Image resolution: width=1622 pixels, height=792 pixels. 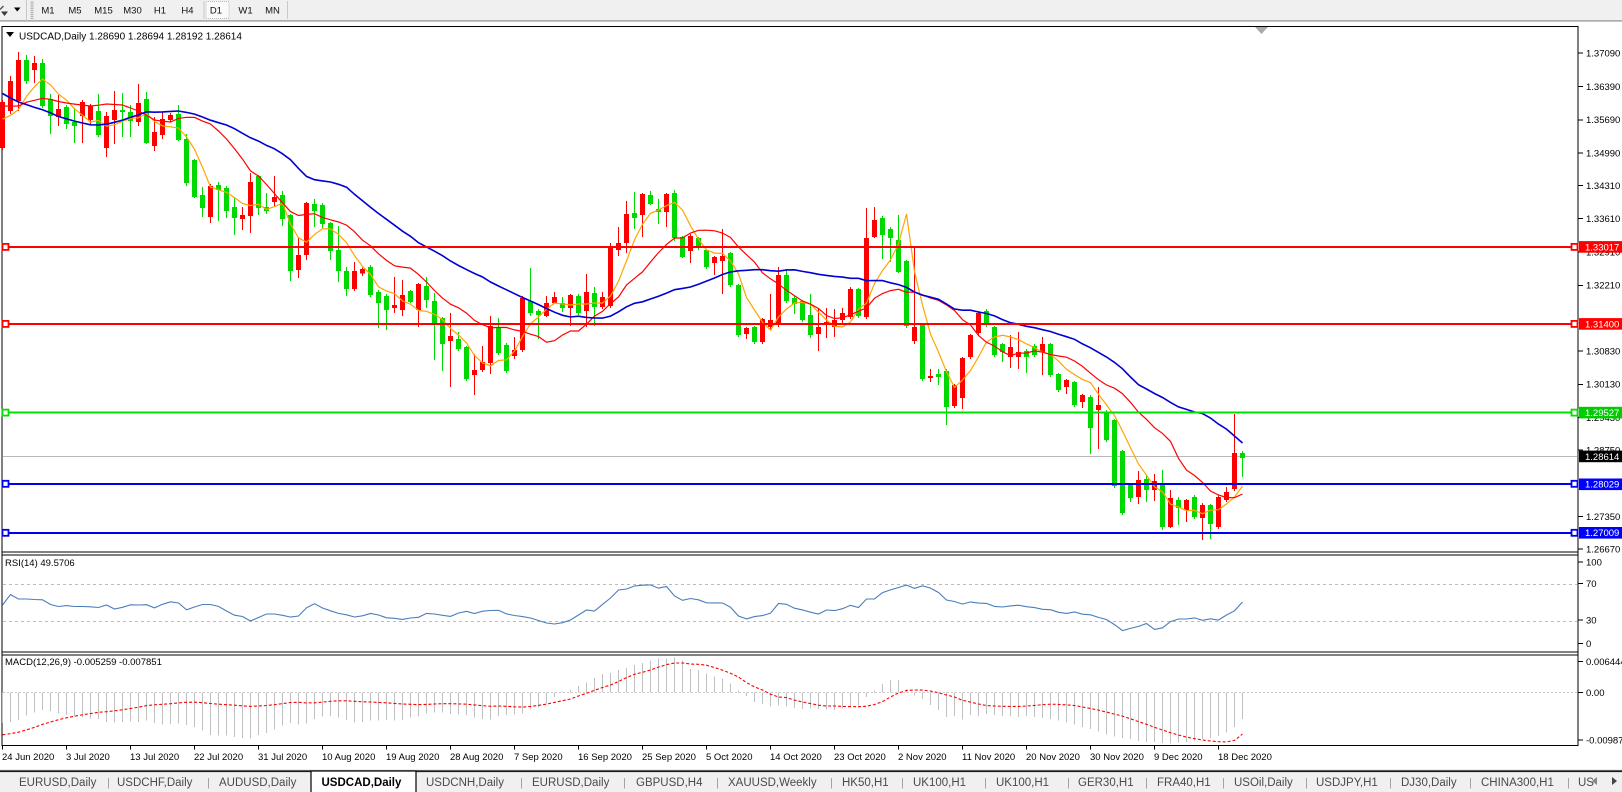 What do you see at coordinates (362, 783) in the screenshot?
I see `svg-text: USDCAD,Daily` at bounding box center [362, 783].